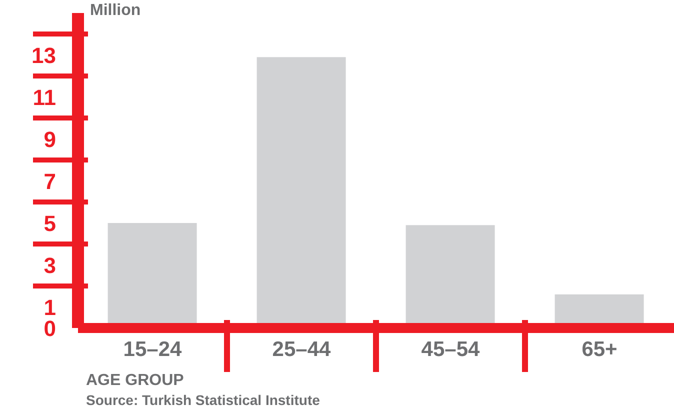 This screenshot has width=674, height=413. What do you see at coordinates (450, 349) in the screenshot?
I see `x-tick-label: 45–54` at bounding box center [450, 349].